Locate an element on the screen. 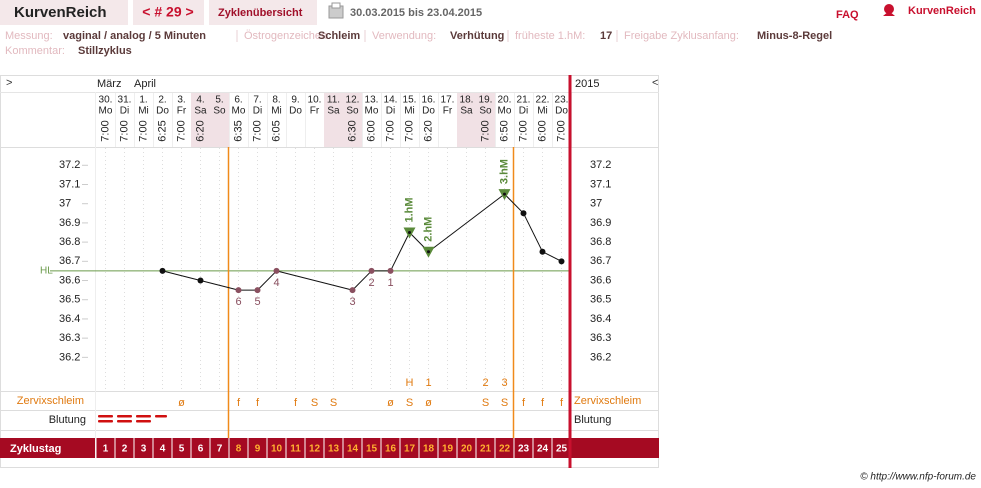 This screenshot has width=981, height=488. month: April is located at coordinates (145, 84).